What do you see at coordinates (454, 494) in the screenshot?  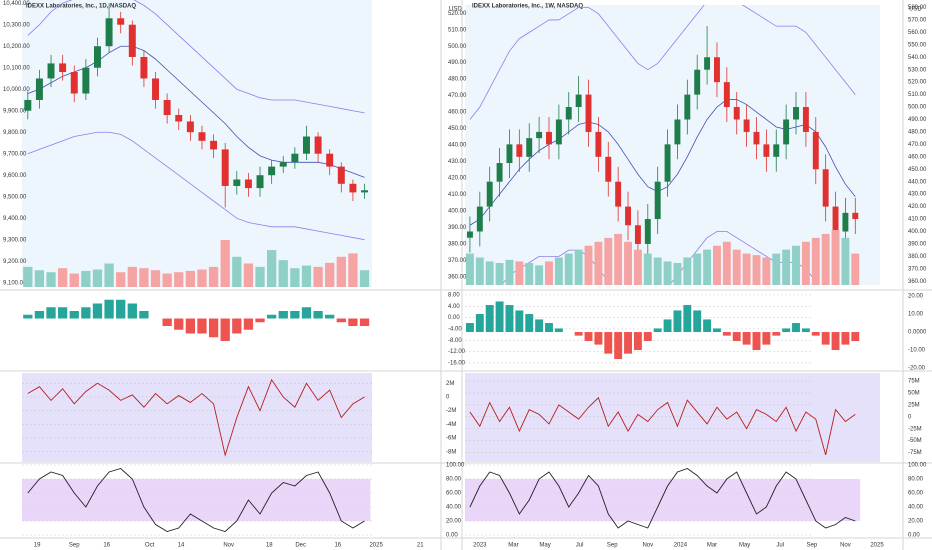 I see `y-tick-label: 60.00` at bounding box center [454, 494].